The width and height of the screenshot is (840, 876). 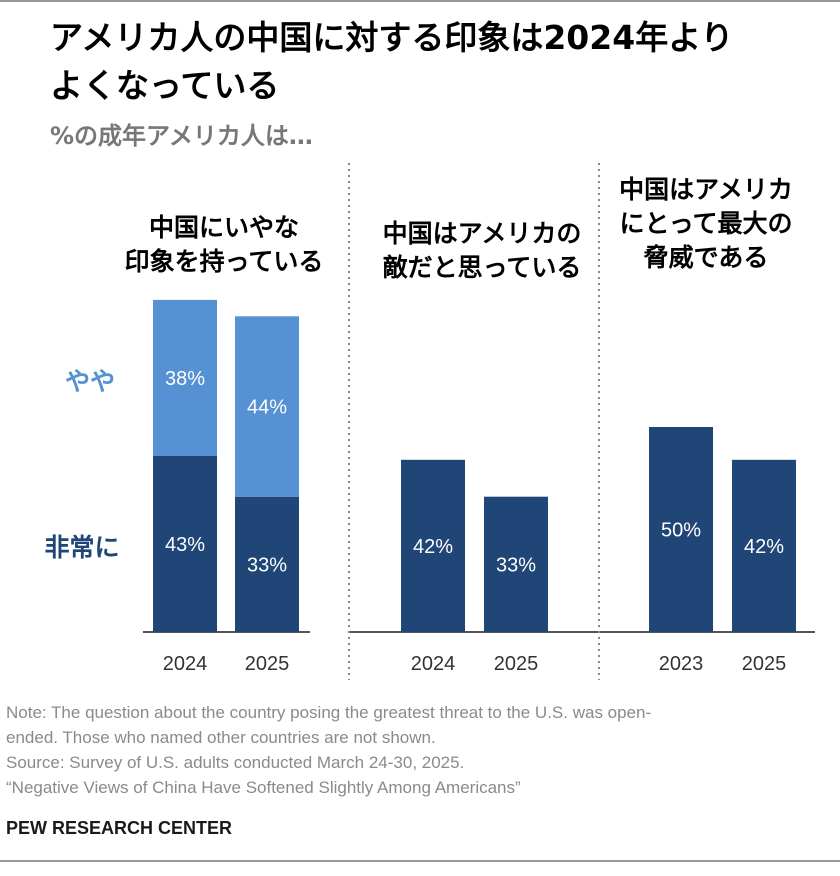 What do you see at coordinates (482, 233) in the screenshot?
I see `panel-title: 中国はアメリカの` at bounding box center [482, 233].